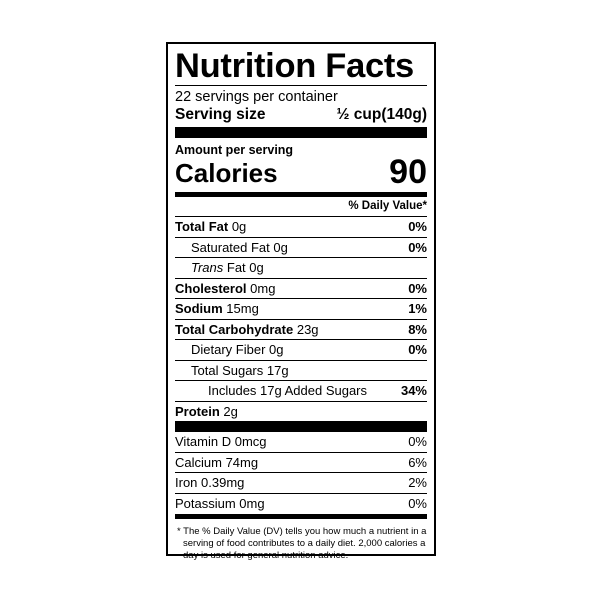 This screenshot has width=600, height=600. I want to click on nutrient-name: Cholesterol, so click(211, 288).